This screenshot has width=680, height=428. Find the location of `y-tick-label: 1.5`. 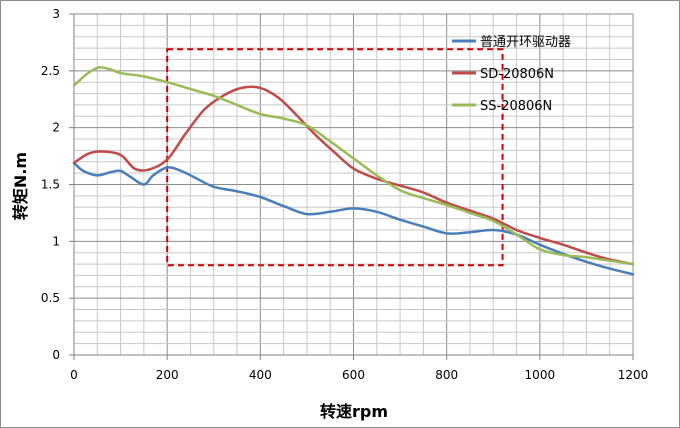

y-tick-label: 1.5 is located at coordinates (50, 185).